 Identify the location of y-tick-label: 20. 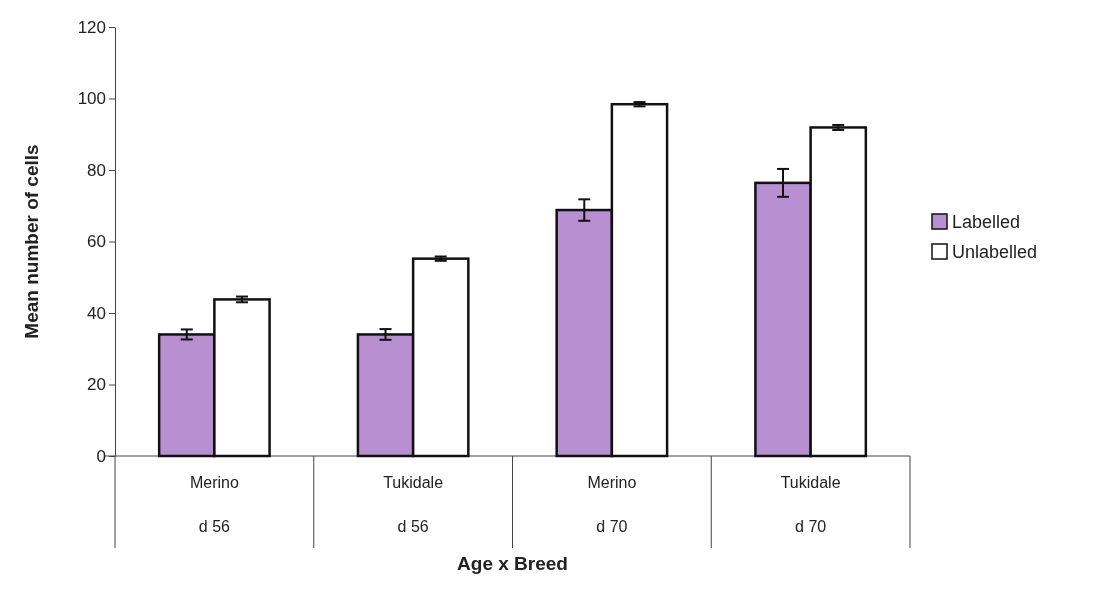
(96, 385).